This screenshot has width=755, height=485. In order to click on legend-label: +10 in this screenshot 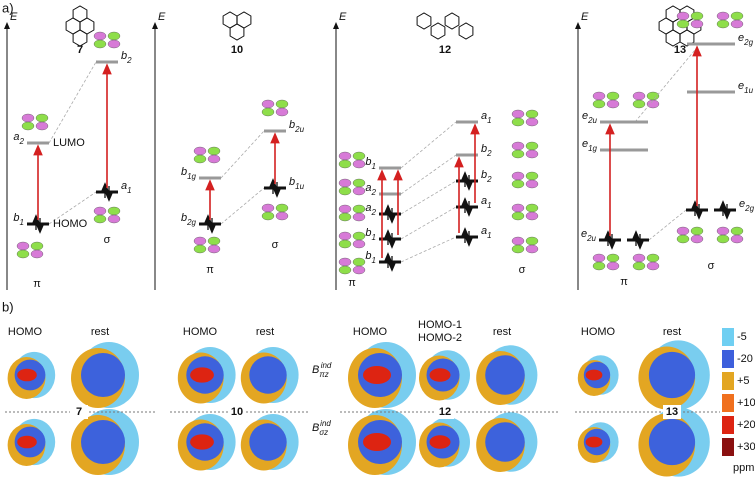, I will do `click(746, 403)`.